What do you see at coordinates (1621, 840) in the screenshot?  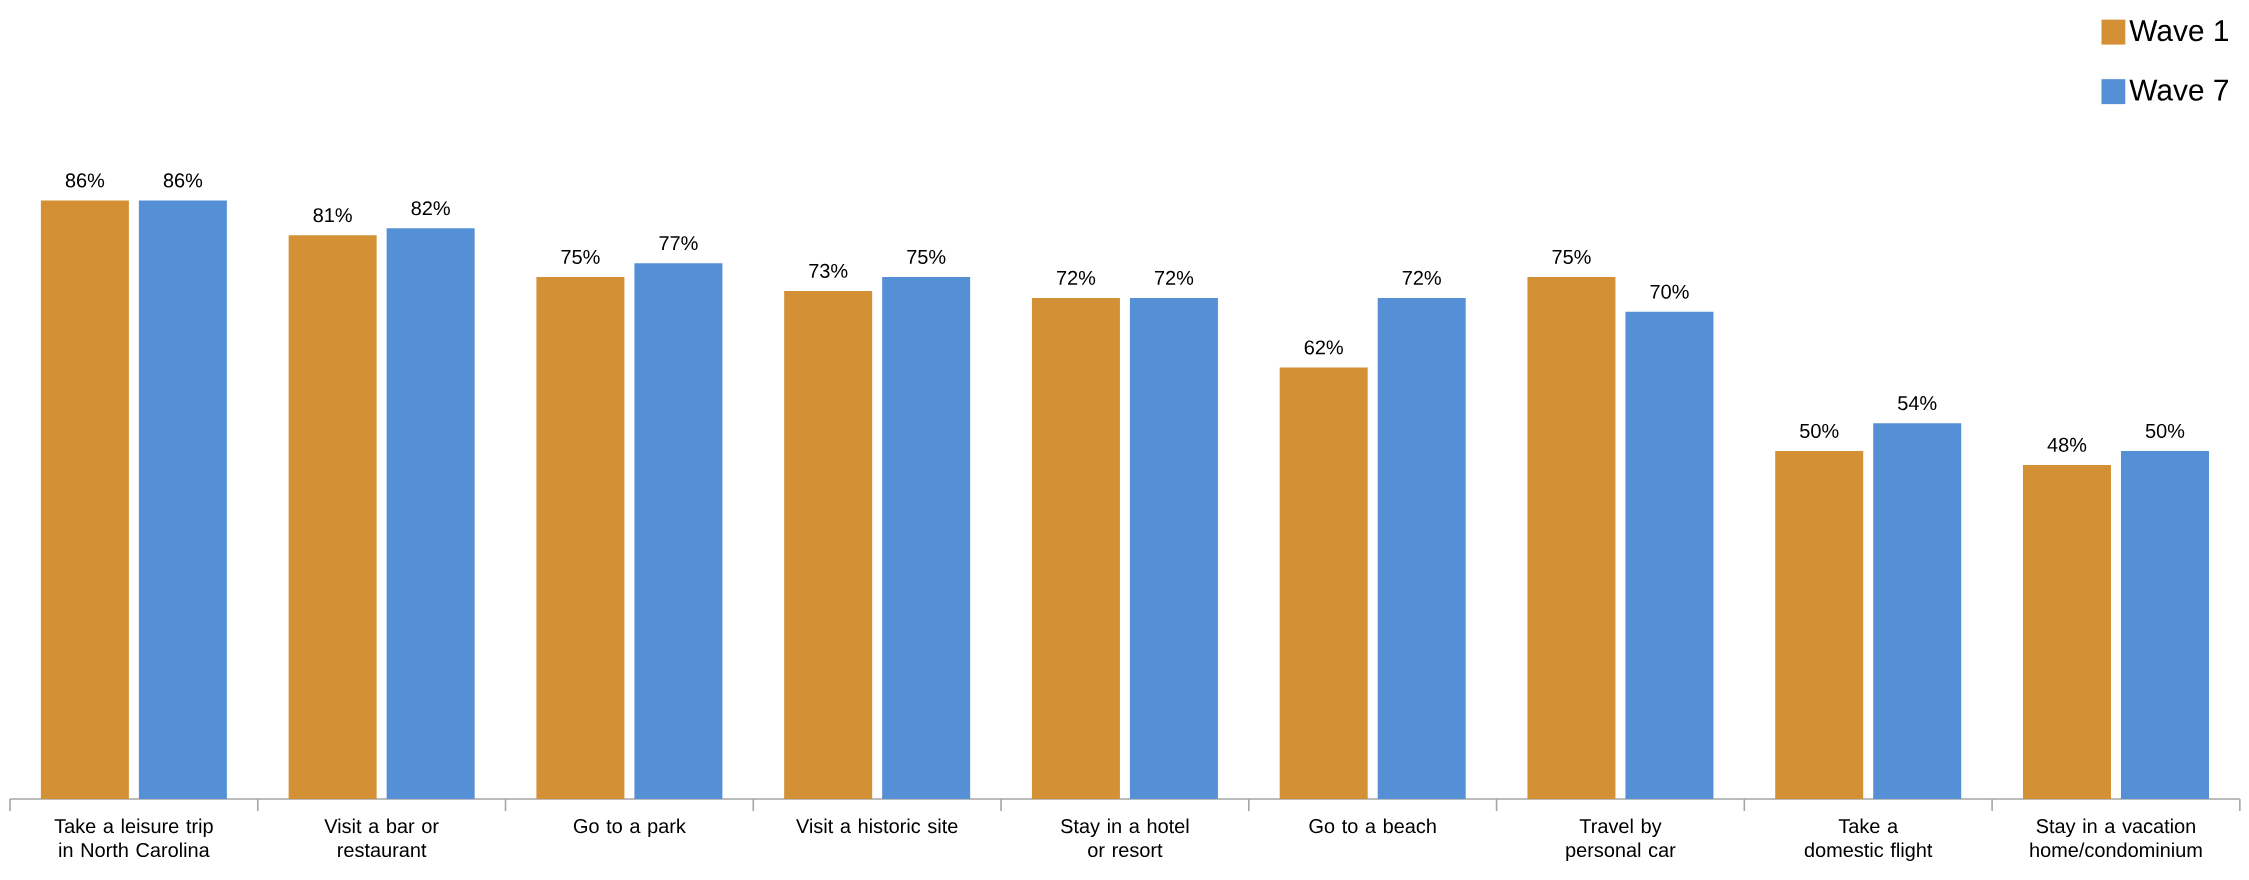 I see `x-tick-label: Travel by personal car` at bounding box center [1621, 840].